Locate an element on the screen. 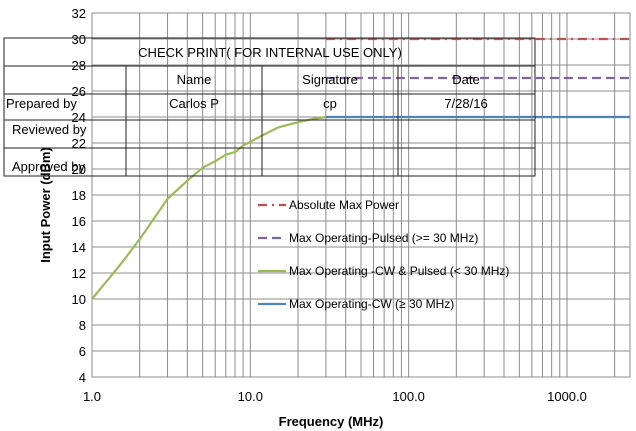 The width and height of the screenshot is (636, 431). stamp-row-label-reviewed: Reviewed by is located at coordinates (49, 129).